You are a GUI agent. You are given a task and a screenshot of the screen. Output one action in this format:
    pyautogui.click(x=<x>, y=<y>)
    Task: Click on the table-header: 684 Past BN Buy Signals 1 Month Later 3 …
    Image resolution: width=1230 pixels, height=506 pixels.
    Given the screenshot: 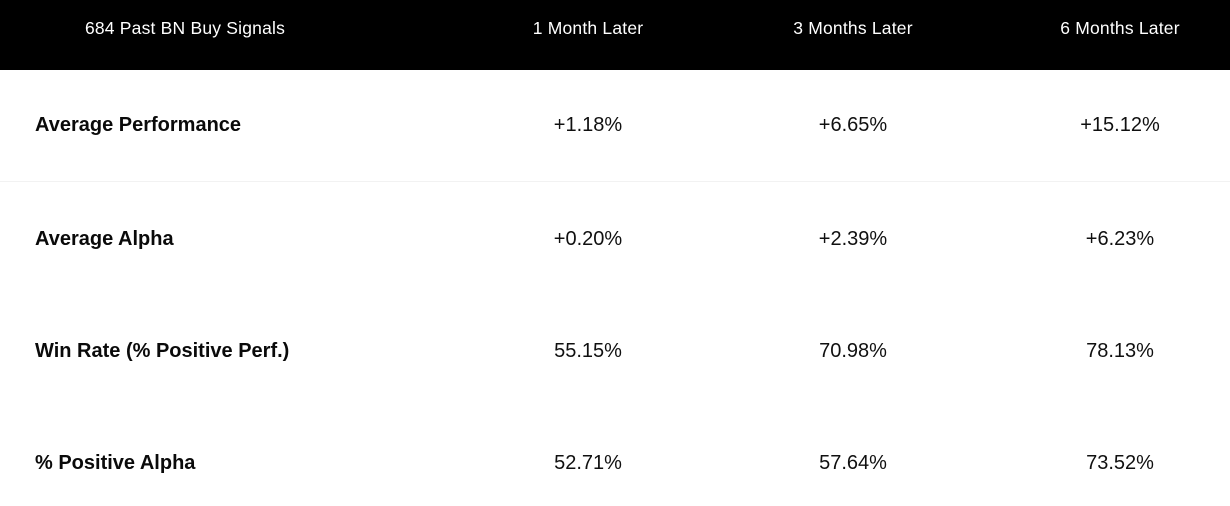 What is the action you would take?
    pyautogui.click(x=615, y=35)
    